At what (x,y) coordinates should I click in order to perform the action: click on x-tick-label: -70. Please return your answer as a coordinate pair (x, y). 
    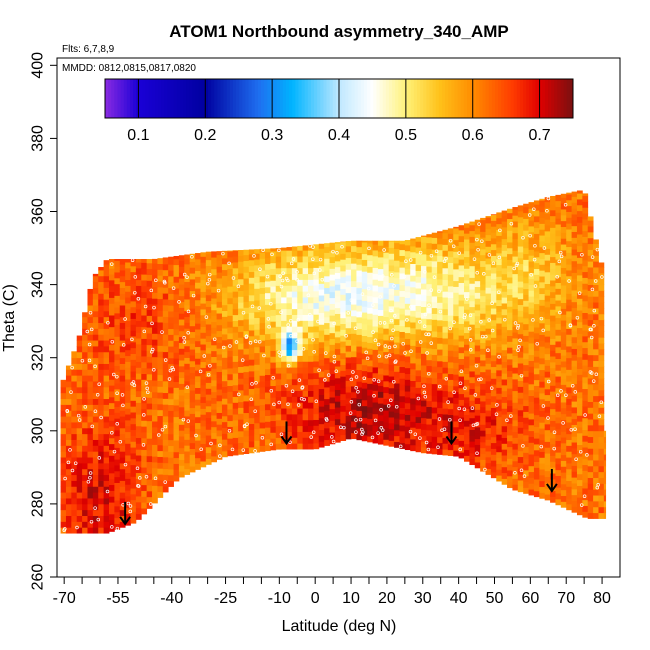
    Looking at the image, I should click on (64, 598).